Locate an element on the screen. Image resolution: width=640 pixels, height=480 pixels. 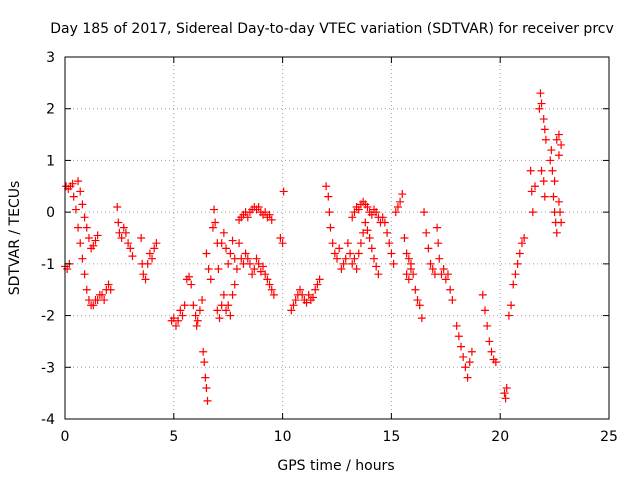
x-tick-label: 10 is located at coordinates (283, 437).